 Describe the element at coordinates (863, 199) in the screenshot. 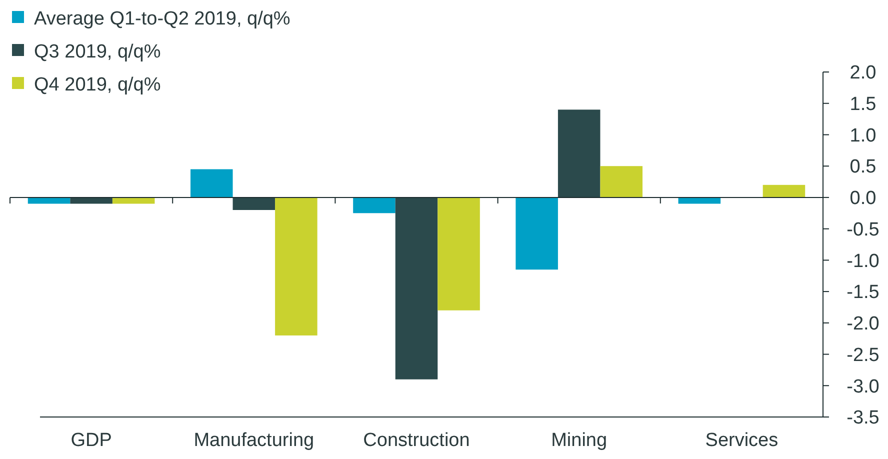

I see `y-tick-label: 0.0` at that location.